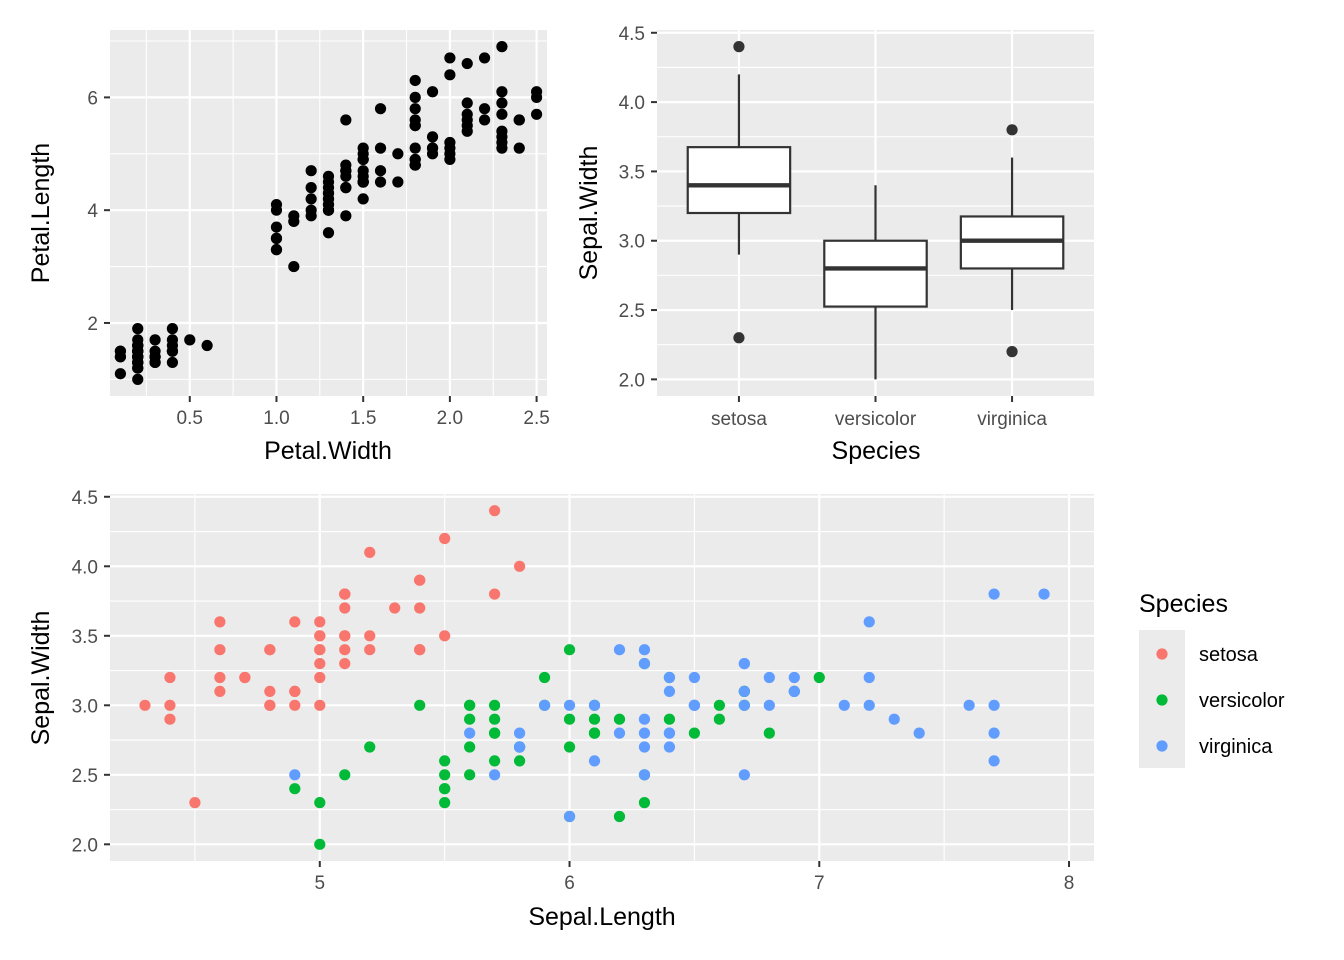 The width and height of the screenshot is (1344, 960). I want to click on box-setosa, so click(739, 192).